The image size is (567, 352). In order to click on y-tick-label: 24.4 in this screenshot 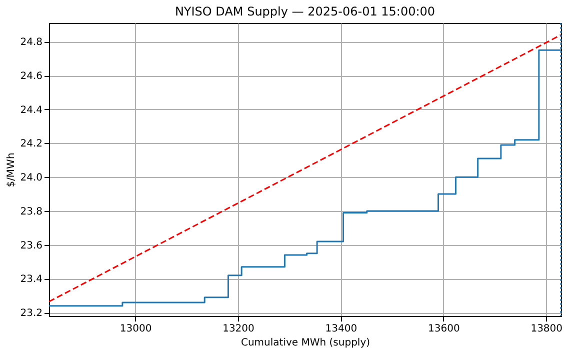, I will do `click(31, 110)`.